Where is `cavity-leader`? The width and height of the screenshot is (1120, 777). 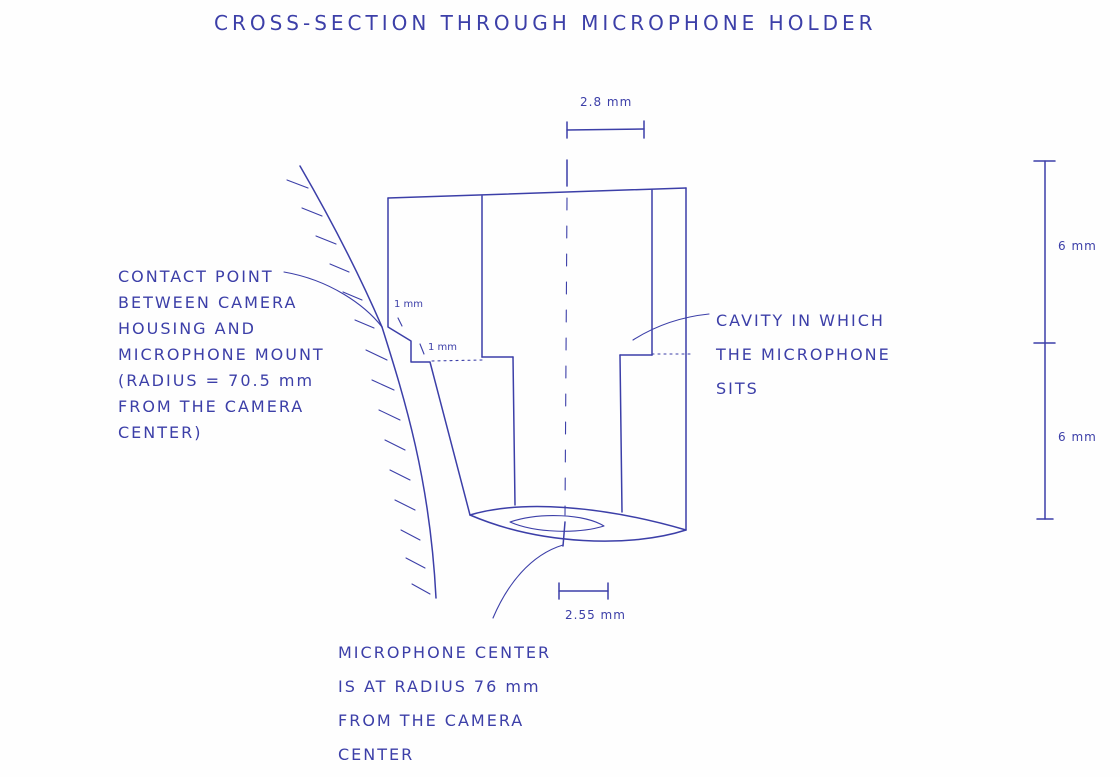 cavity-leader is located at coordinates (671, 327).